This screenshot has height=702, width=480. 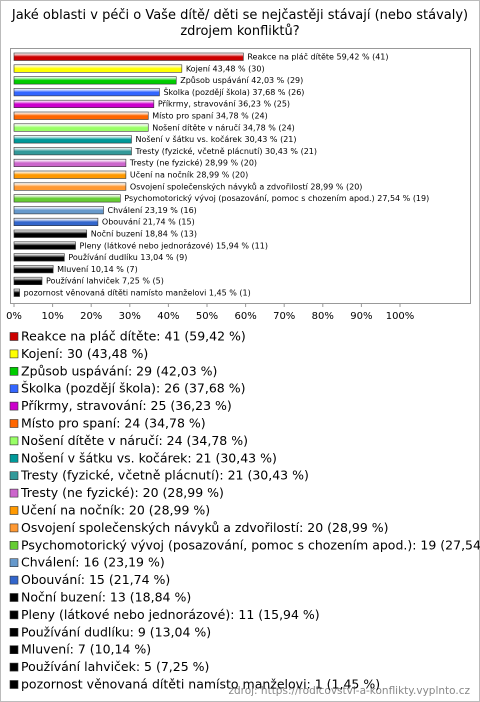 What do you see at coordinates (144, 234) in the screenshot?
I see `bar-label: Noční buzení 18,84 % (13)` at bounding box center [144, 234].